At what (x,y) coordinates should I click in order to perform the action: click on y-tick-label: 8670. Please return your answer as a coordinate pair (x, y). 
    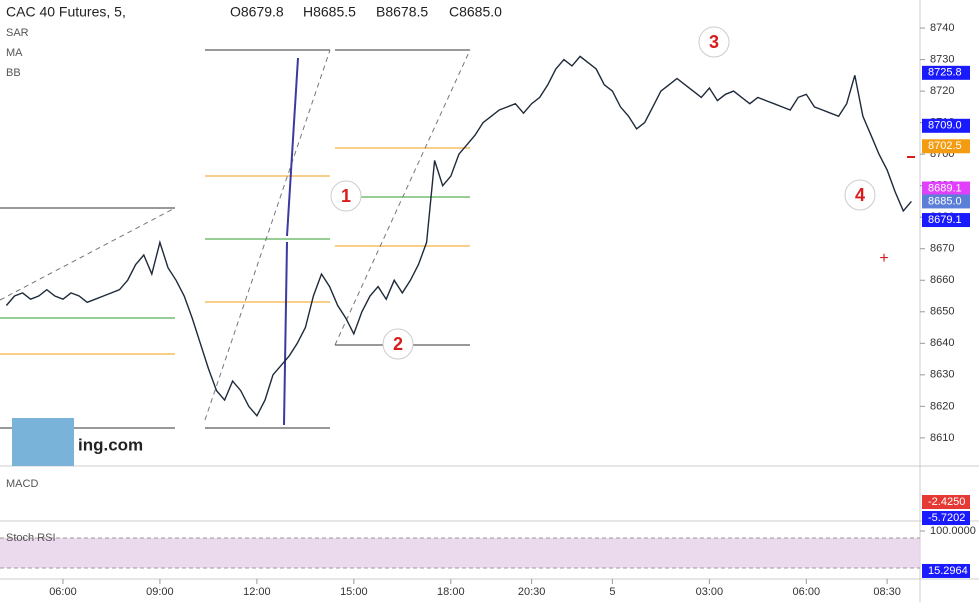
    Looking at the image, I should click on (942, 249).